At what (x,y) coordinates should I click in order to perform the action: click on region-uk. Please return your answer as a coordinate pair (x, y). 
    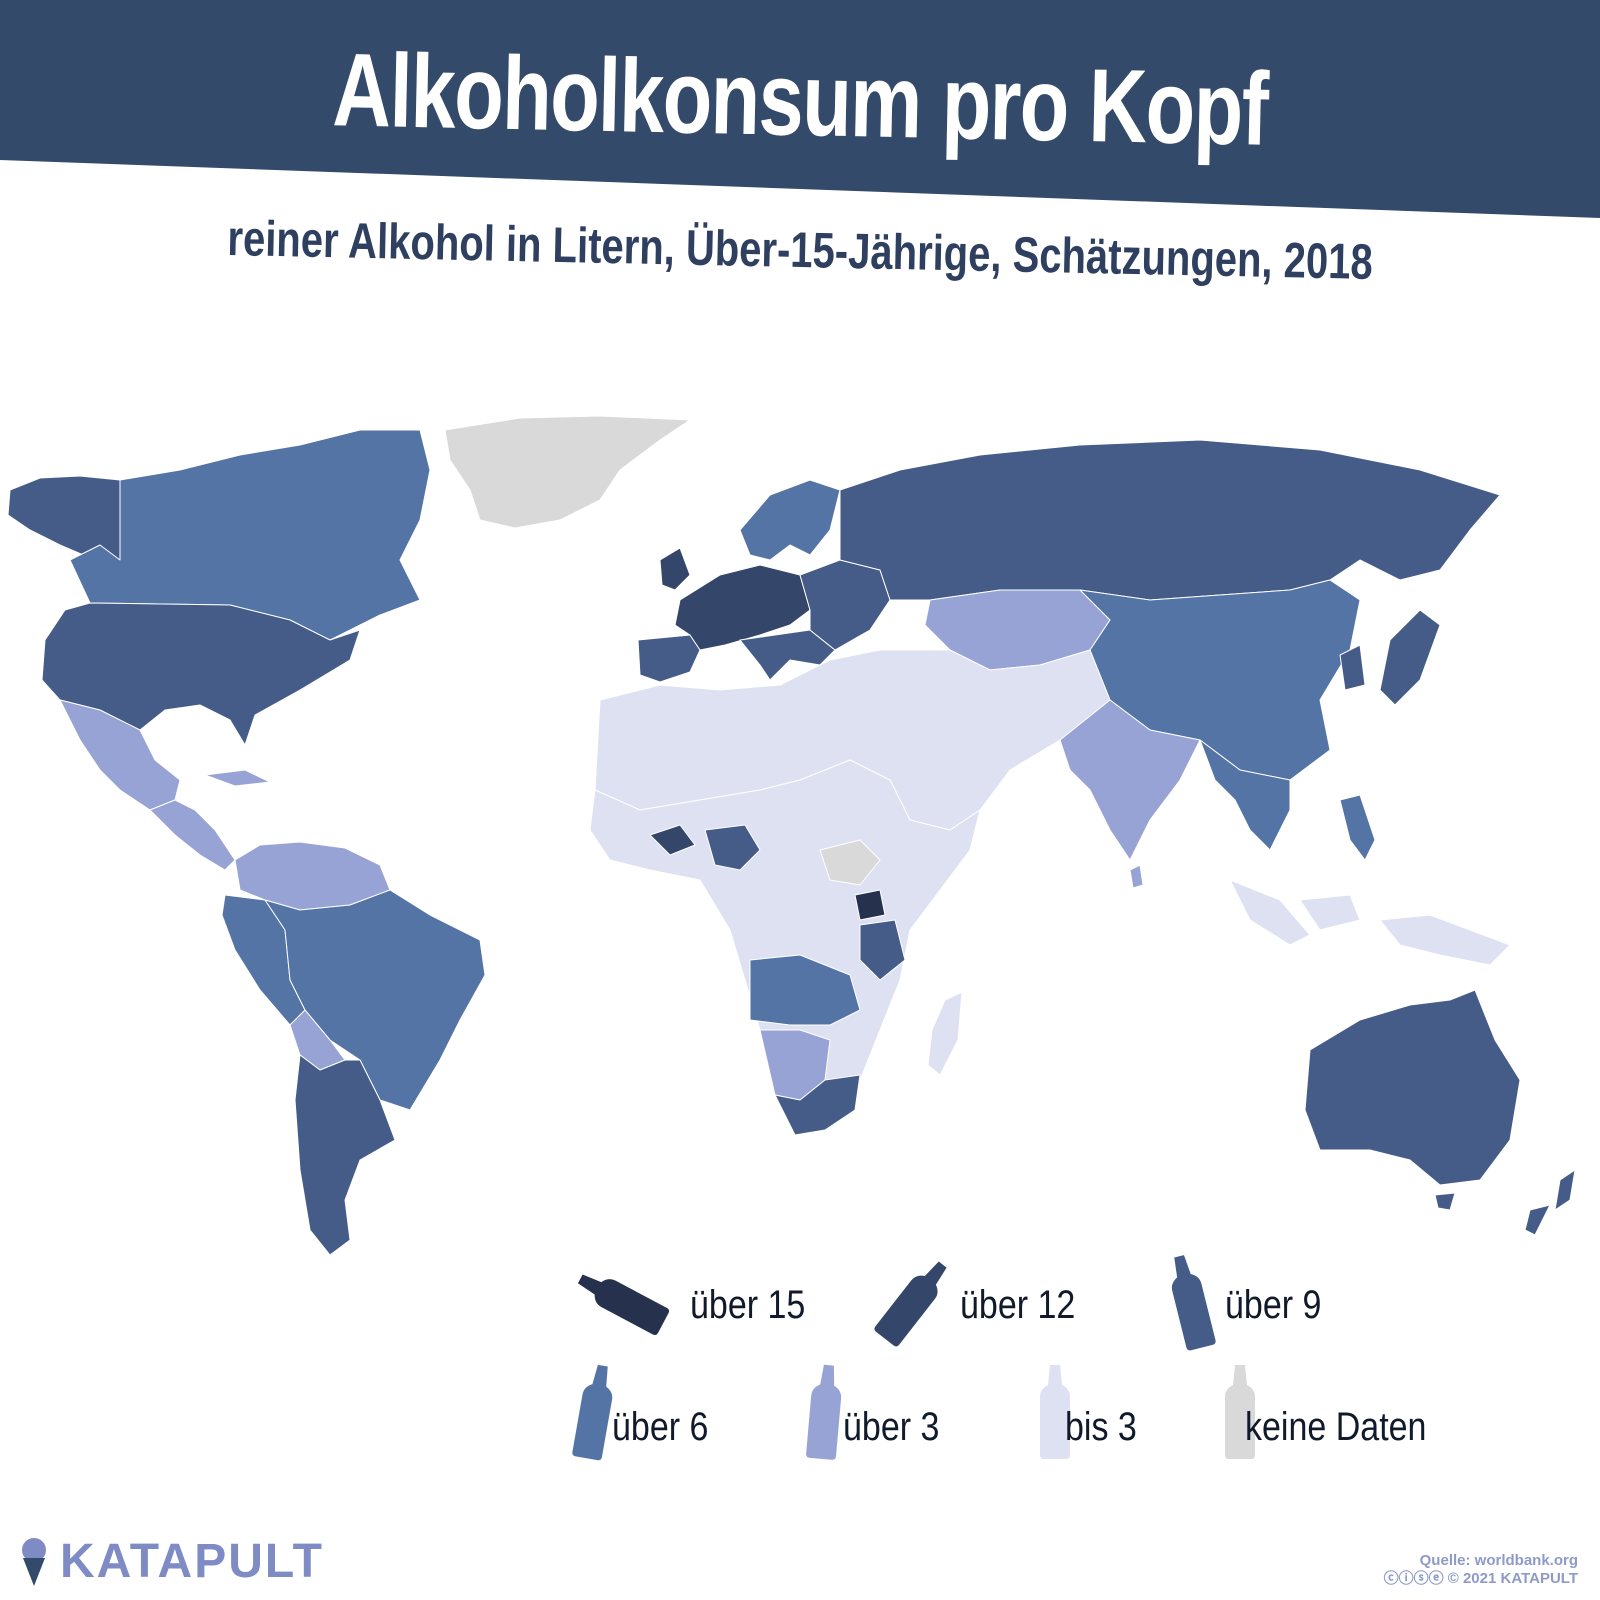
    Looking at the image, I should click on (675, 569).